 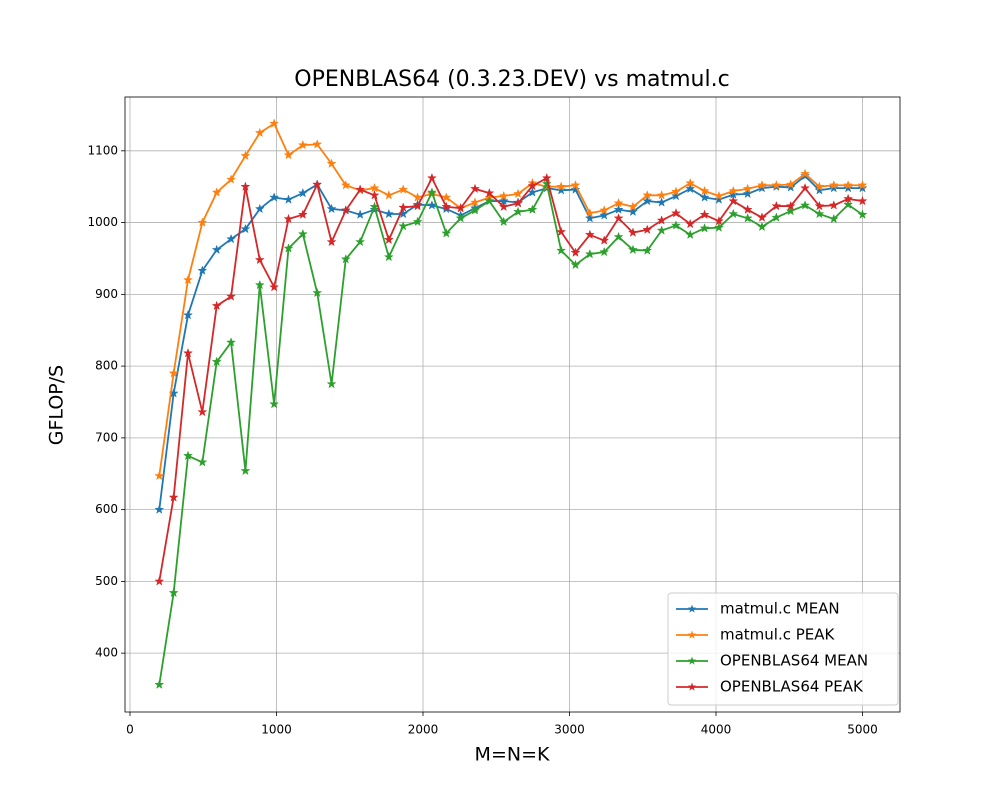 I want to click on legend-label: matmul.c MEAN, so click(x=780, y=609).